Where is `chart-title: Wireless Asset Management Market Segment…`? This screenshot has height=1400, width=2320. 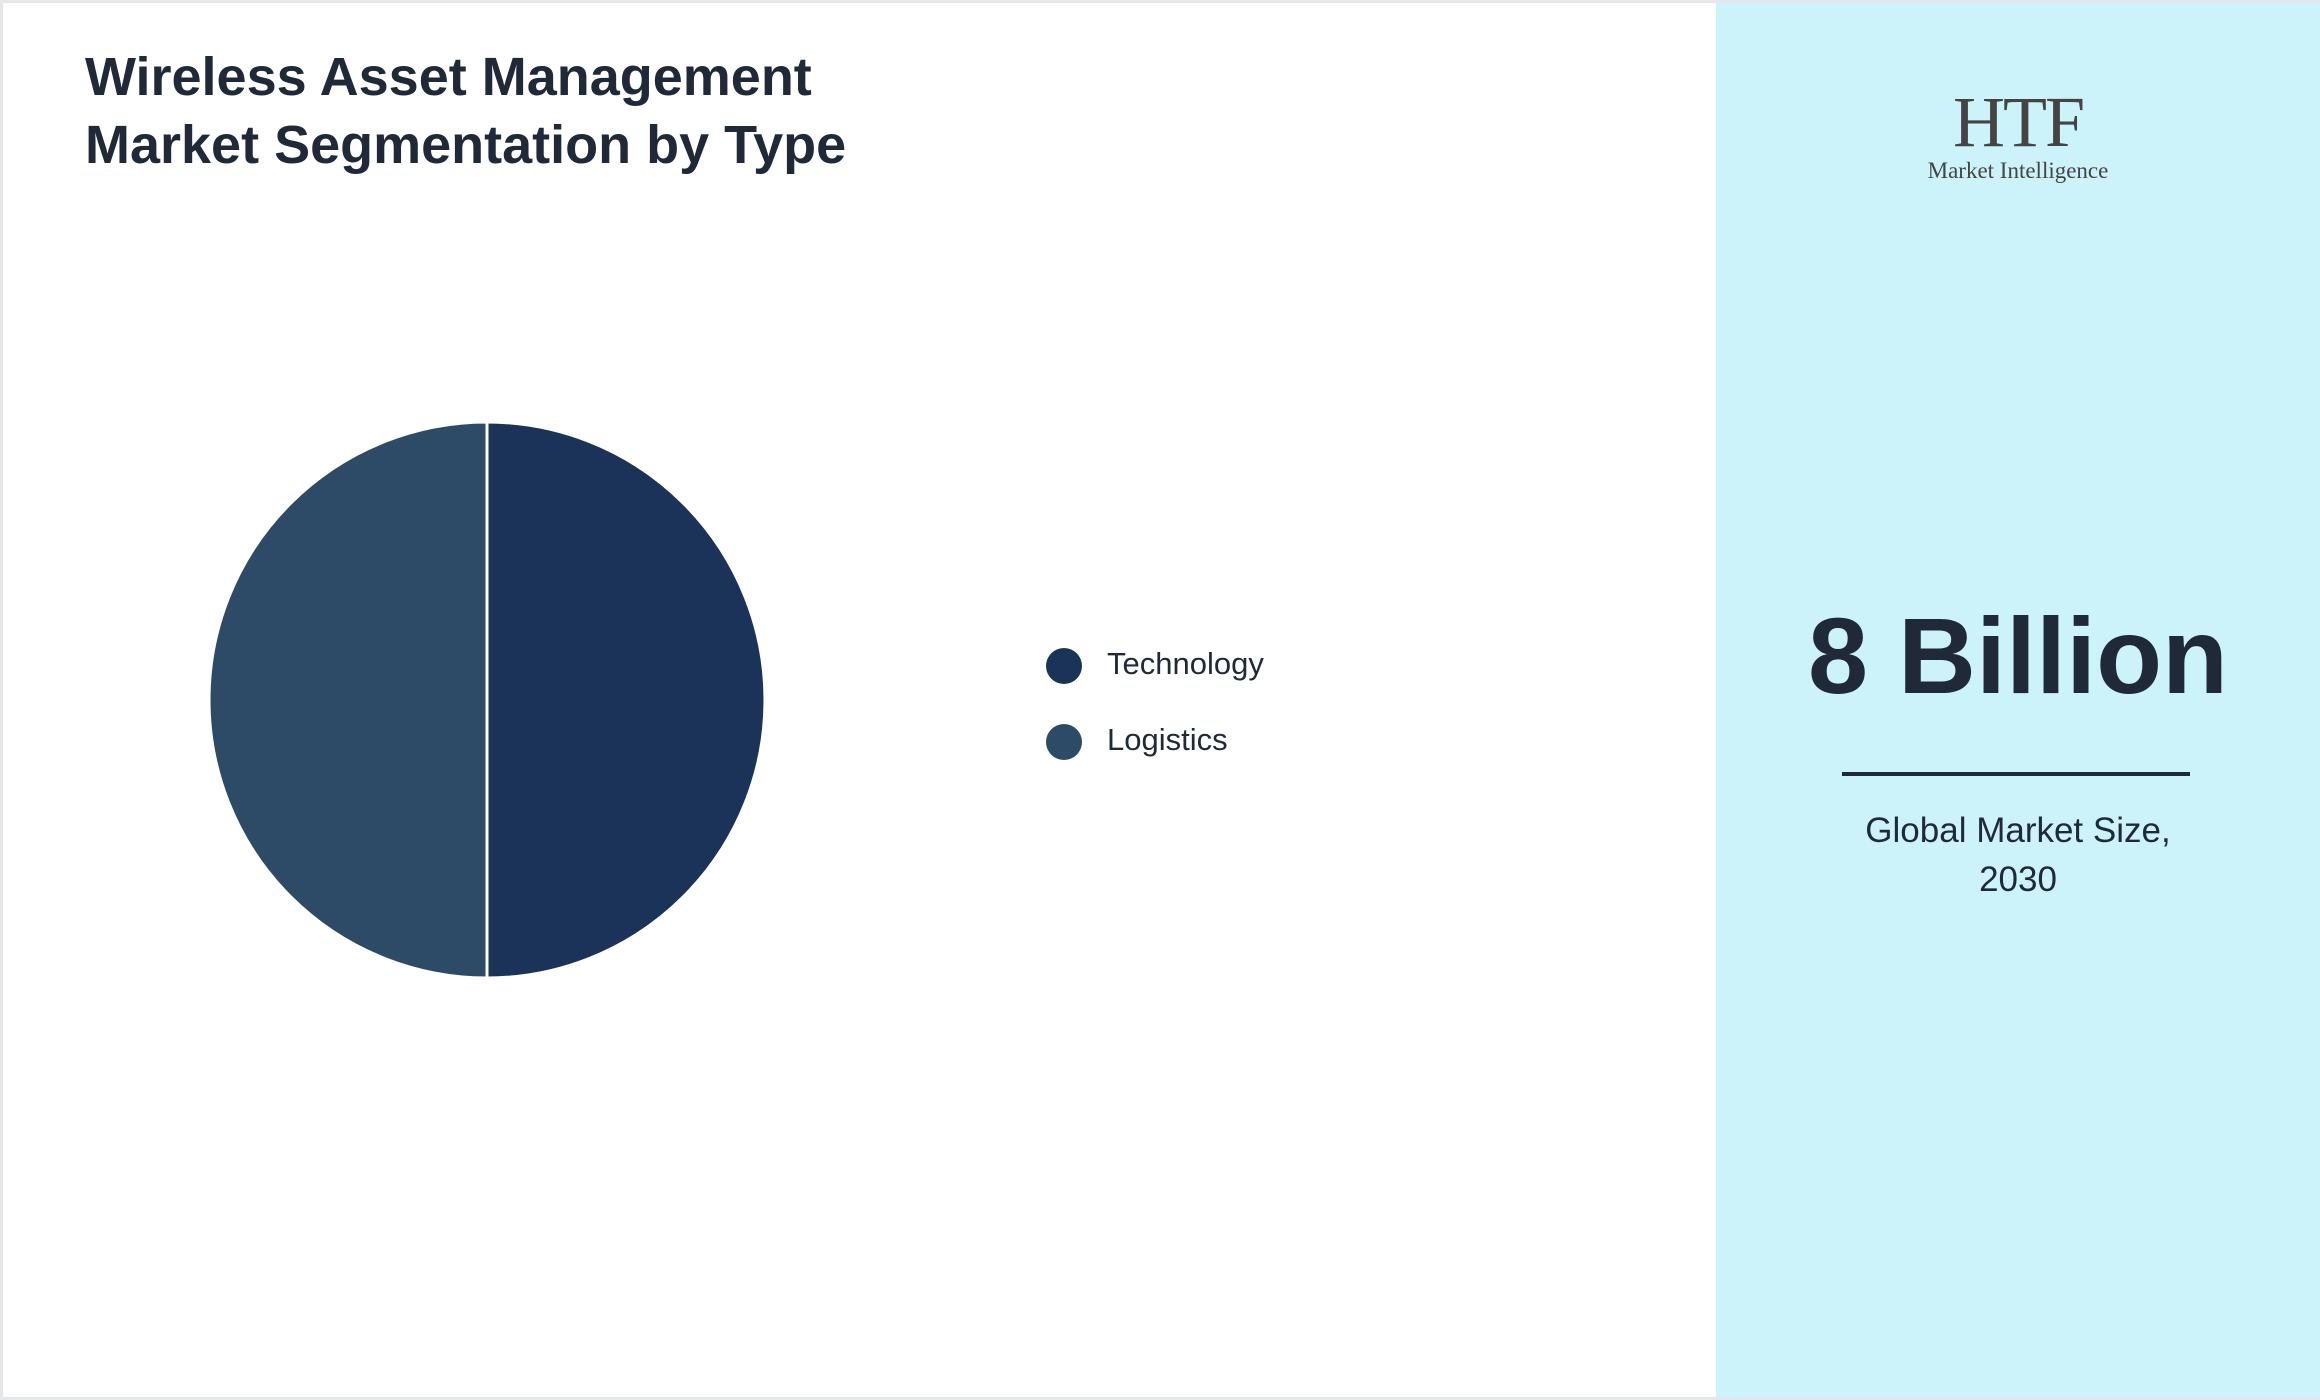
chart-title: Wireless Asset Management Market Segment… is located at coordinates (466, 111).